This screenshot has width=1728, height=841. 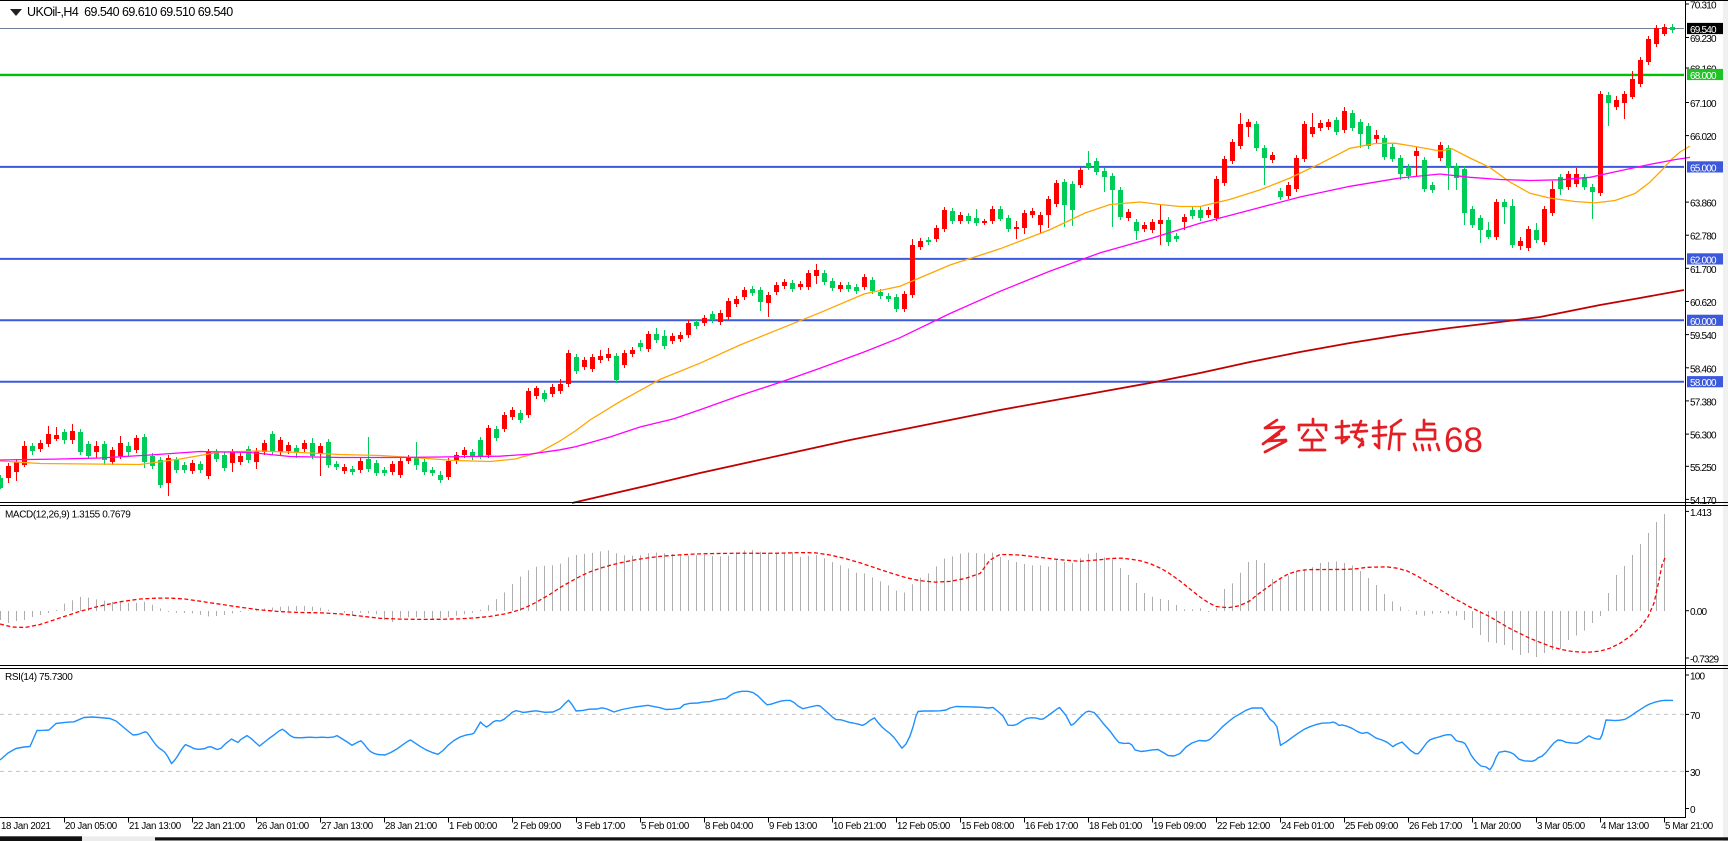 I want to click on svg-text: 1 Mar 20:00, so click(x=1497, y=826).